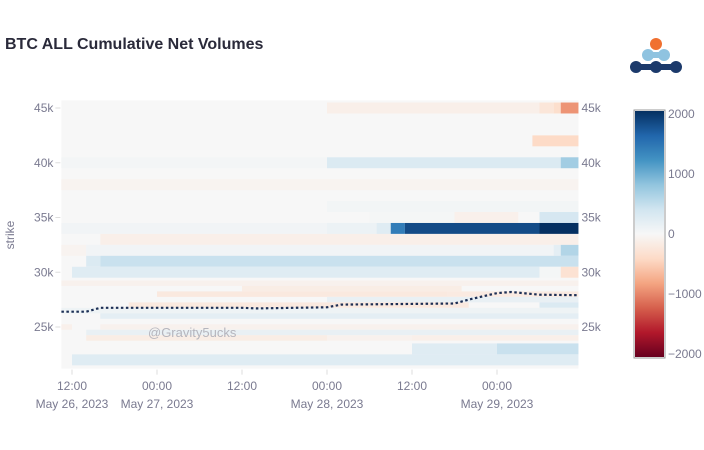 This screenshot has height=450, width=704. I want to click on y-tick-label-right: 30k, so click(591, 272).